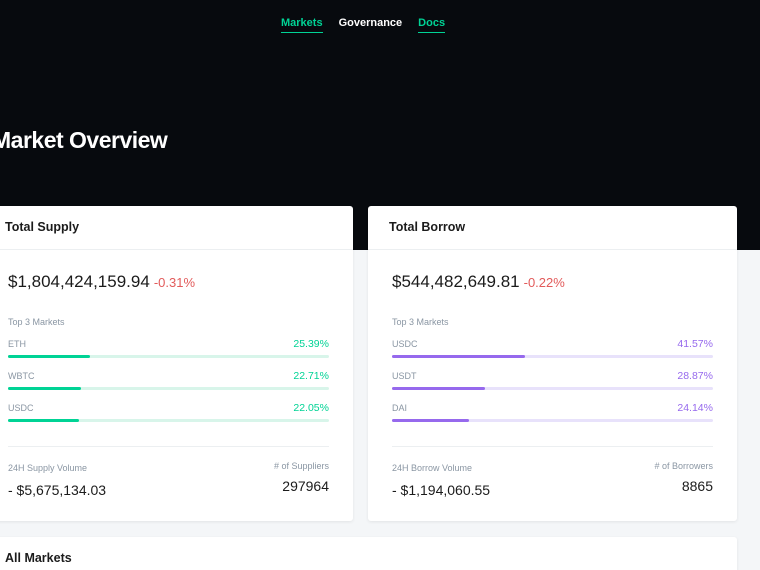 Image resolution: width=760 pixels, height=570 pixels. Describe the element at coordinates (368, 553) in the screenshot. I see `all-markets-card: All Markets` at that location.